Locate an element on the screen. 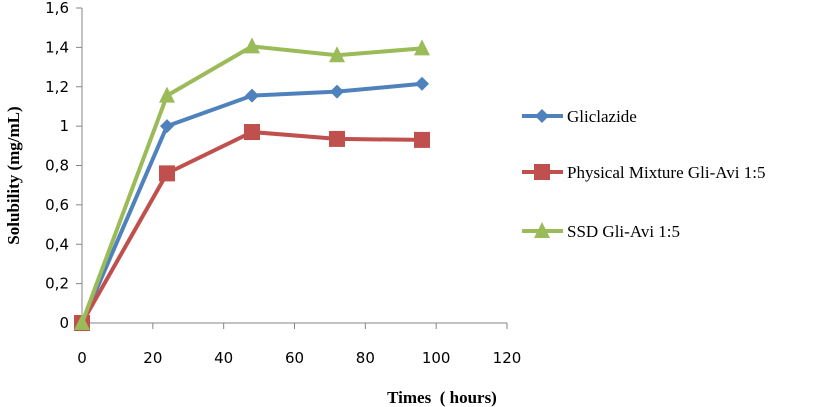 The image size is (813, 407). y-tick-label: 0,4 is located at coordinates (57, 244).